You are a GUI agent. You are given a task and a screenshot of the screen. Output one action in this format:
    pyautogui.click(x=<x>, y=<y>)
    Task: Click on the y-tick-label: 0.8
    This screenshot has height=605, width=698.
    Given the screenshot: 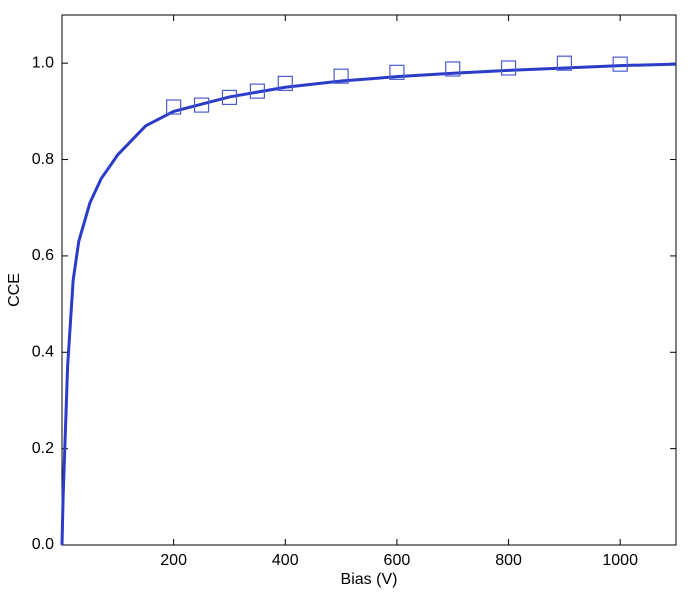 What is the action you would take?
    pyautogui.click(x=43, y=159)
    